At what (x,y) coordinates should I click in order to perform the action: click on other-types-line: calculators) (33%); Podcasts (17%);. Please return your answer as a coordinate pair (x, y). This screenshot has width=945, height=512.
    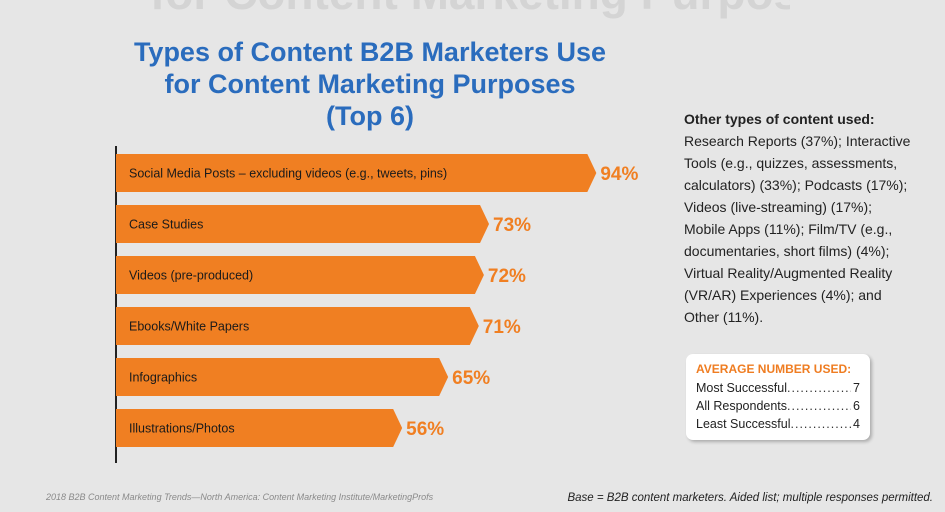
    Looking at the image, I should click on (796, 185).